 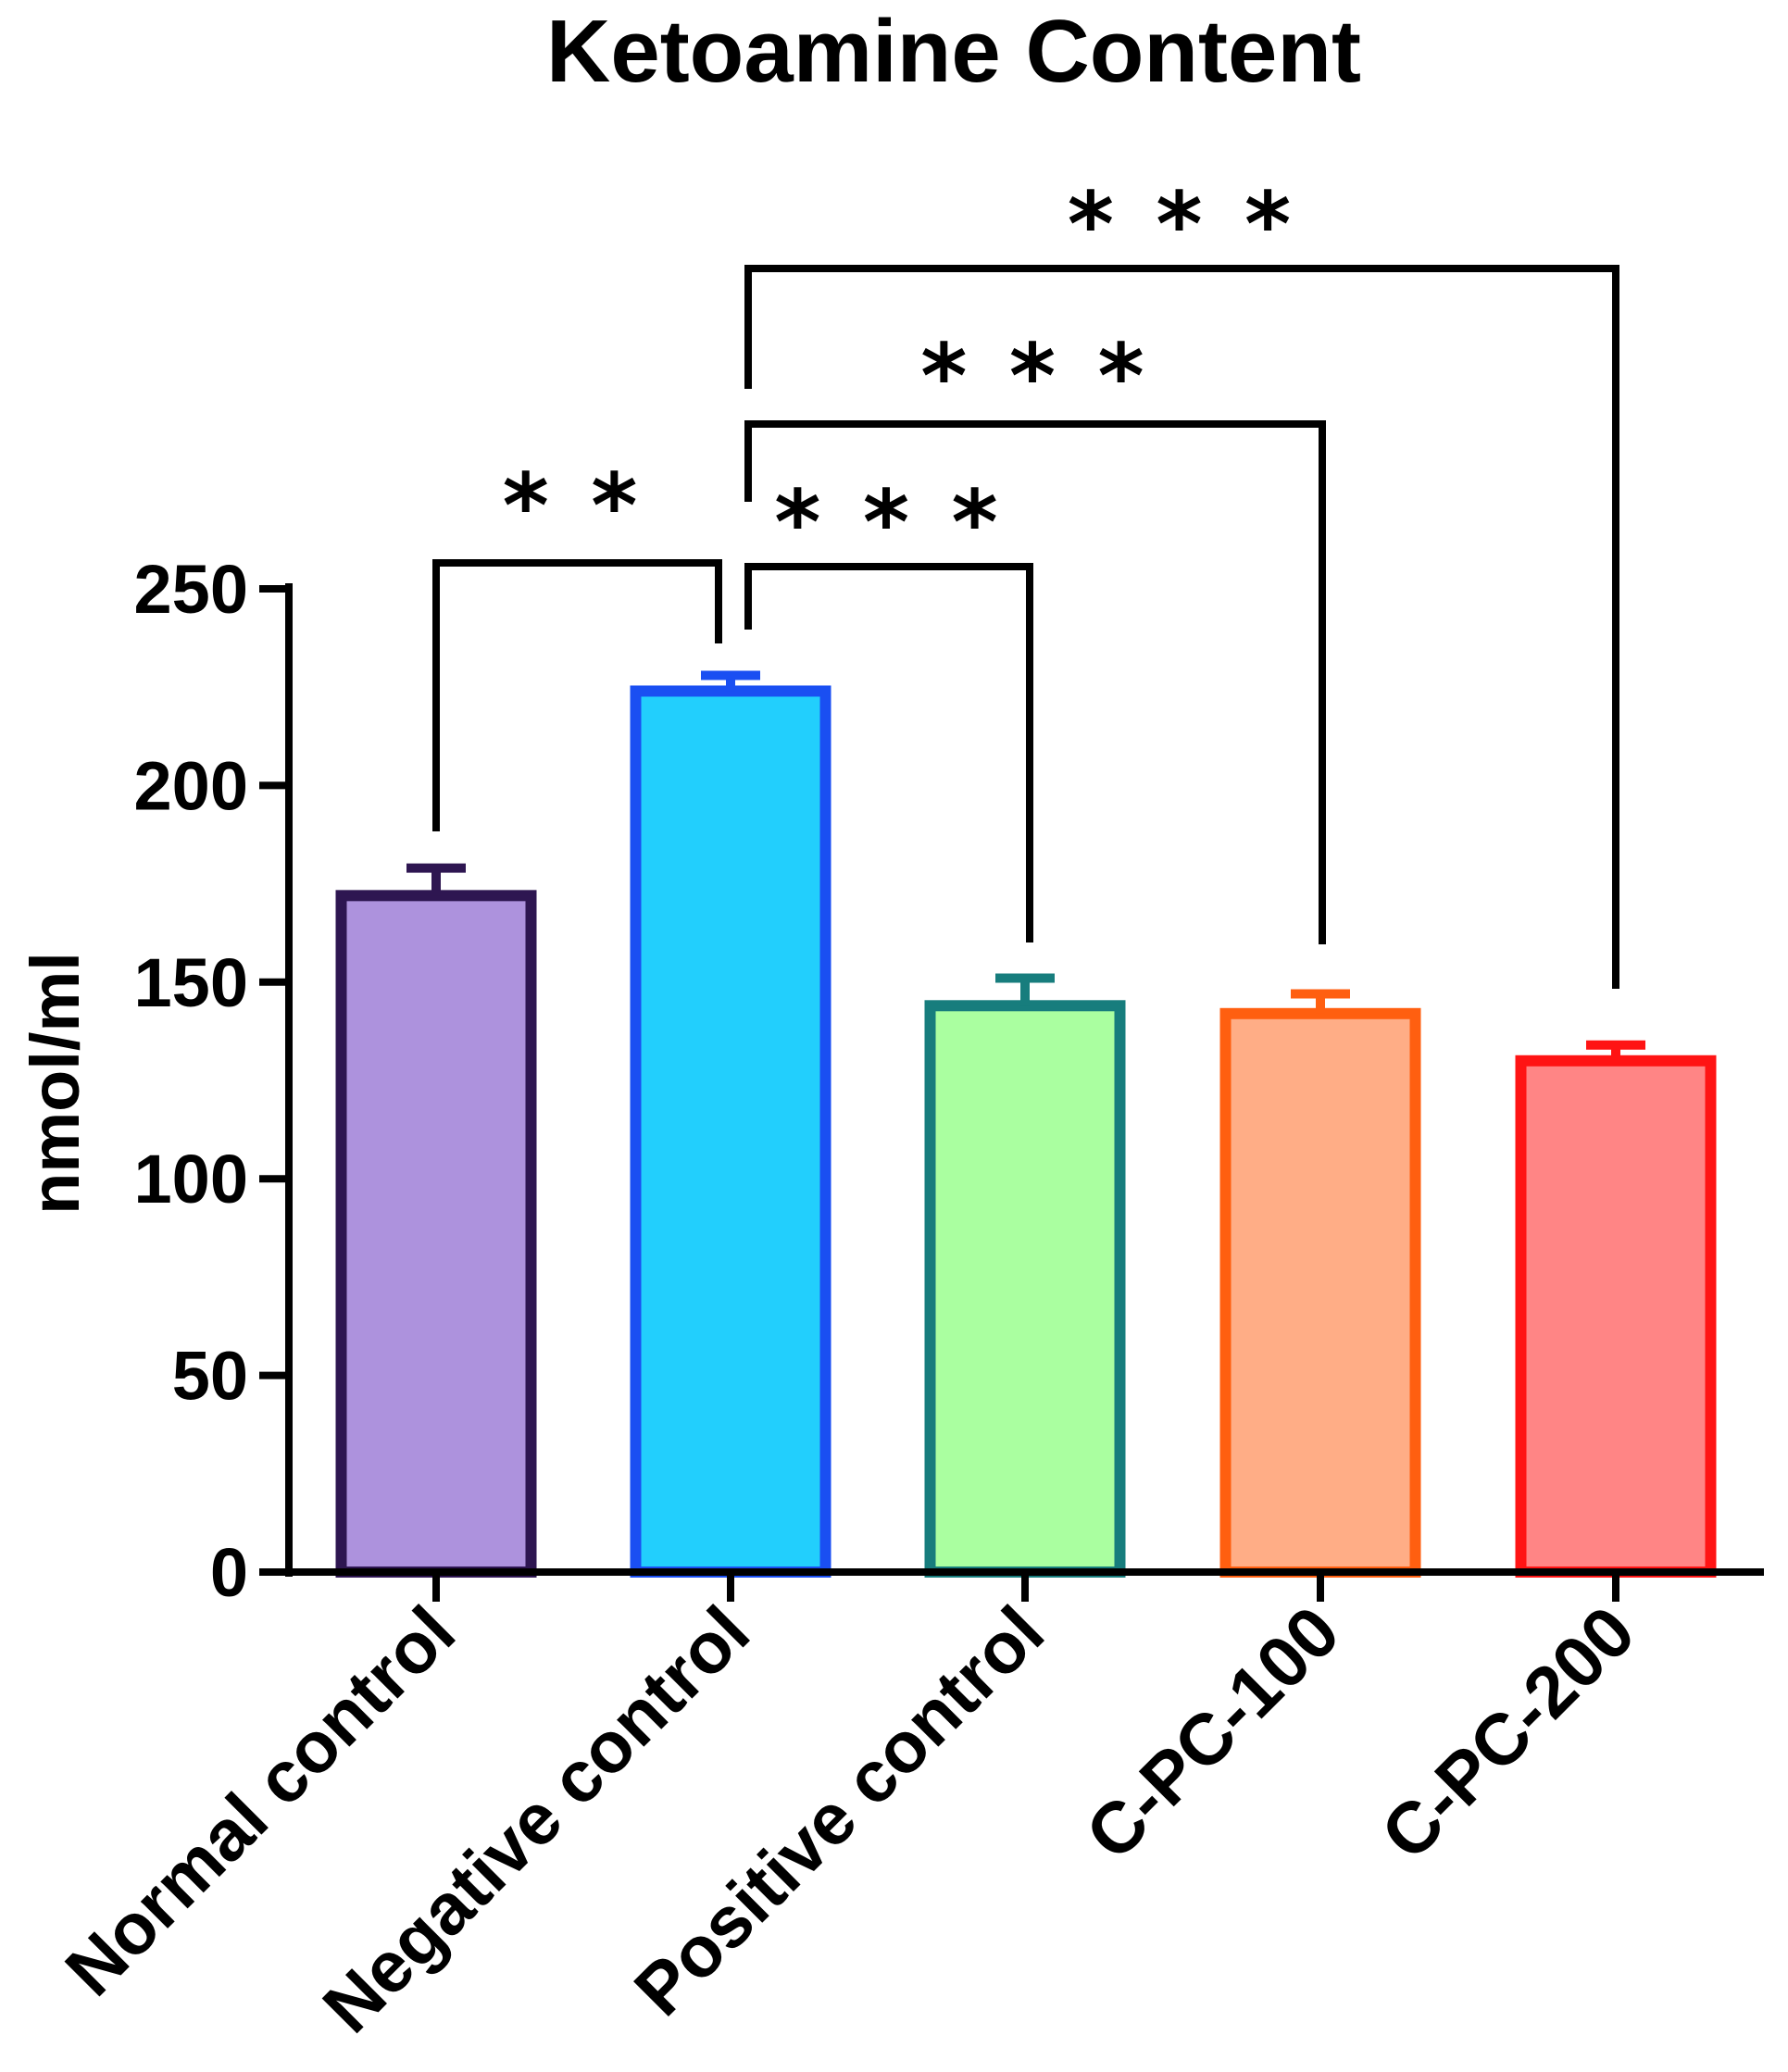 I want to click on y-tick-label-1: 50, so click(x=210, y=1376).